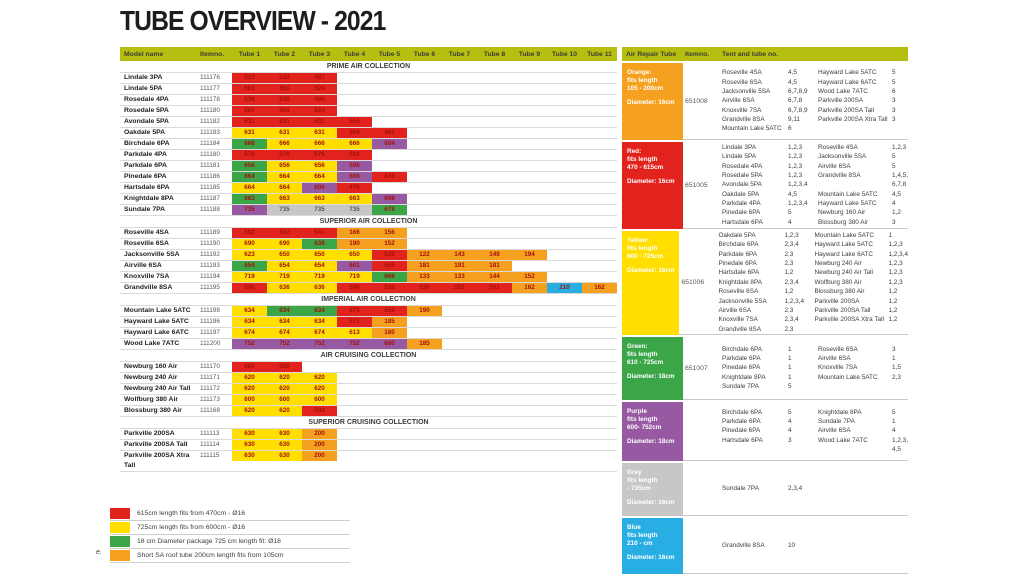  What do you see at coordinates (368, 378) in the screenshot?
I see `table-row: Newburg 240 Air 111171 620 620 620` at bounding box center [368, 378].